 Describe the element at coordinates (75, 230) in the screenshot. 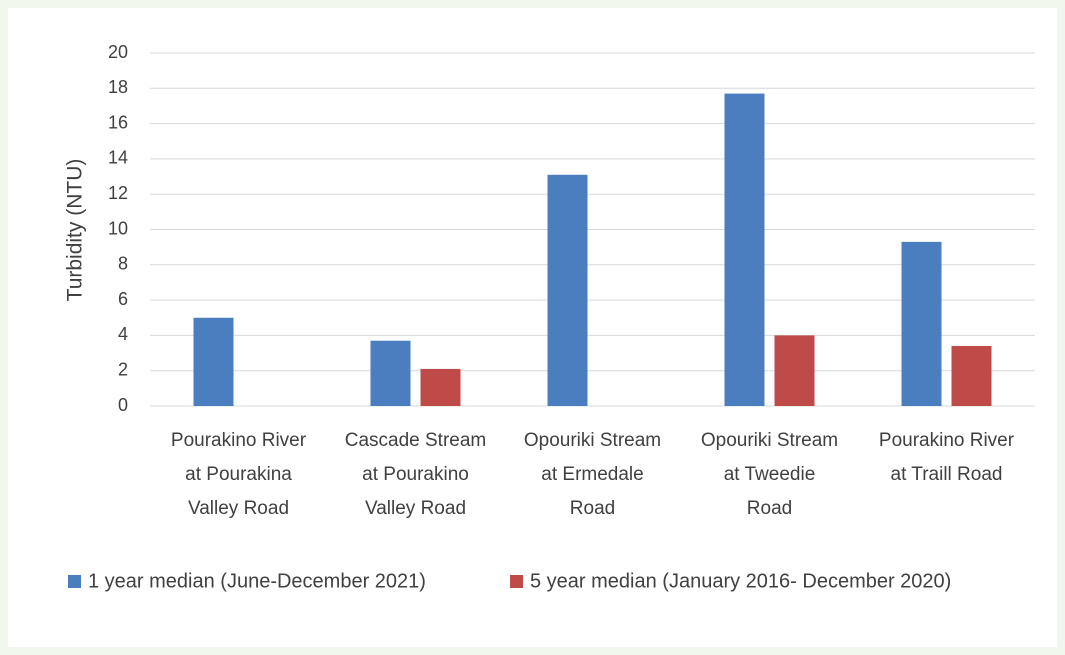

I see `y-axis-label: Turbidity (NTU)` at that location.